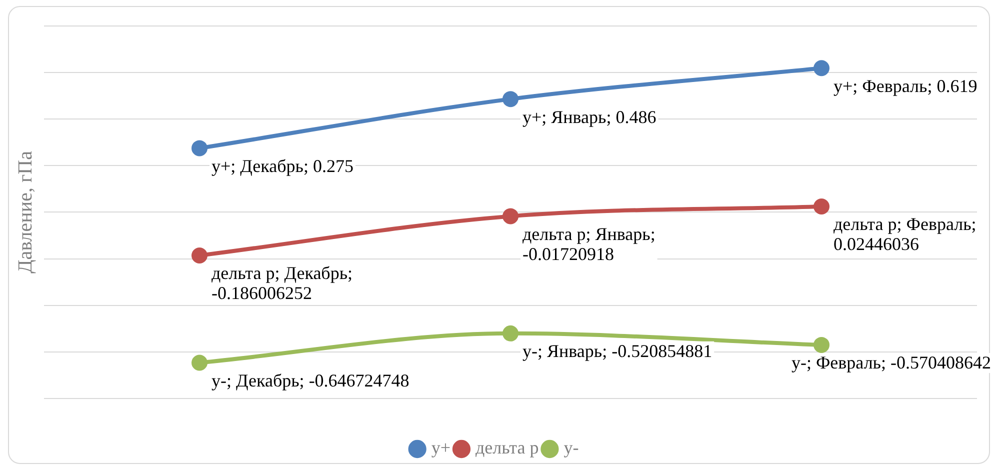  Describe the element at coordinates (589, 116) in the screenshot. I see `data-label: y+; Январь; 0.486` at that location.